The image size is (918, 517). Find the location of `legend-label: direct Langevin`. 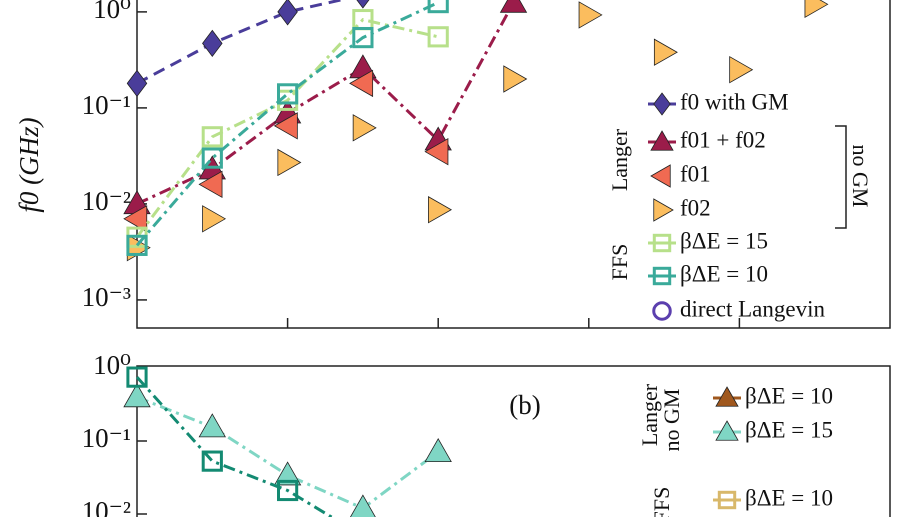

legend-label: direct Langevin is located at coordinates (752, 308).